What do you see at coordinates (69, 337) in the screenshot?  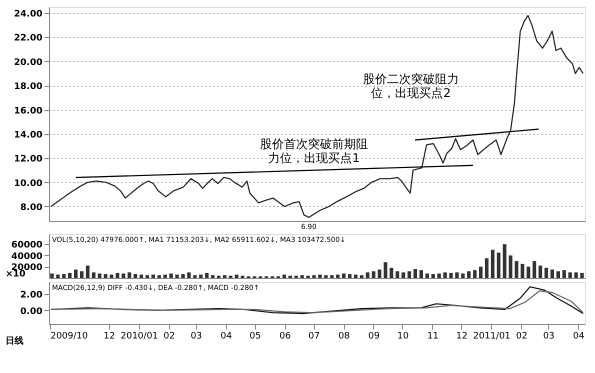 I see `x-tick-label: 2009/10` at bounding box center [69, 337].